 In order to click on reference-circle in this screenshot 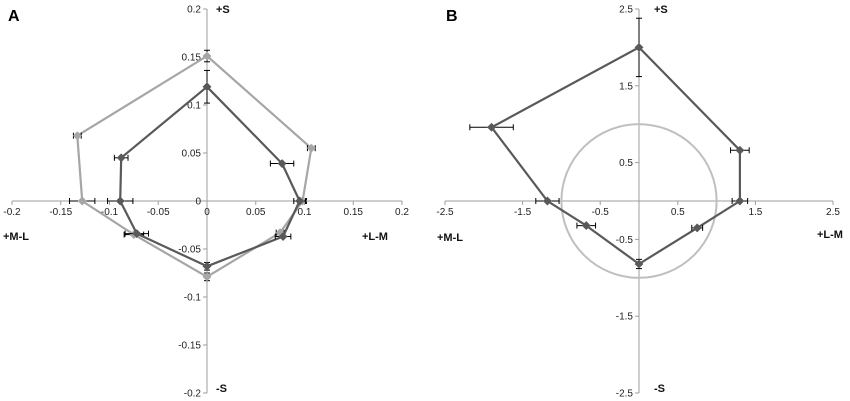, I will do `click(639, 201)`.